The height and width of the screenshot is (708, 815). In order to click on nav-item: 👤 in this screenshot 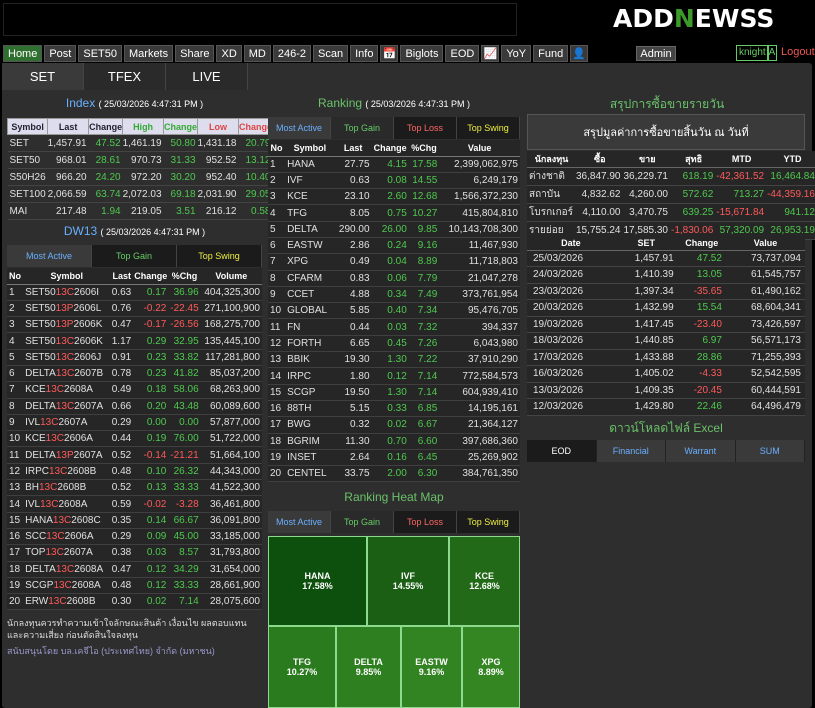, I will do `click(579, 53)`.